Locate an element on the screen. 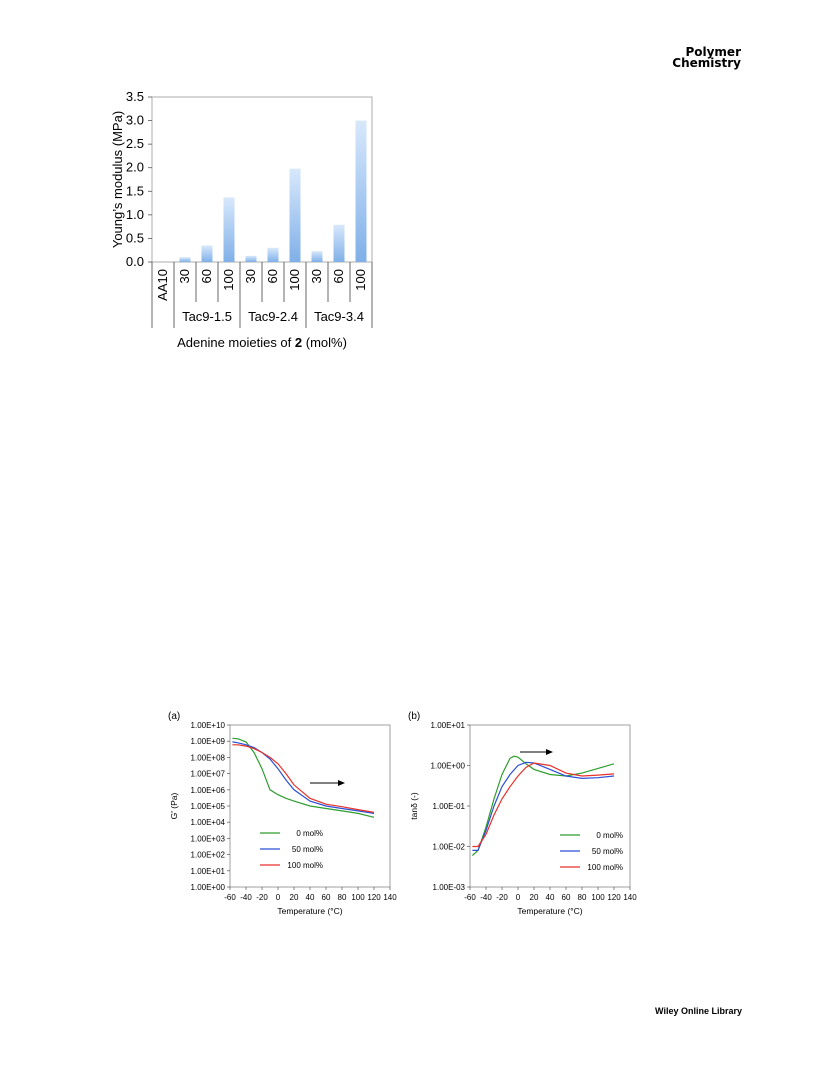 The width and height of the screenshot is (816, 1079). footer-publisher: Wiley Online Library is located at coordinates (698, 1011).